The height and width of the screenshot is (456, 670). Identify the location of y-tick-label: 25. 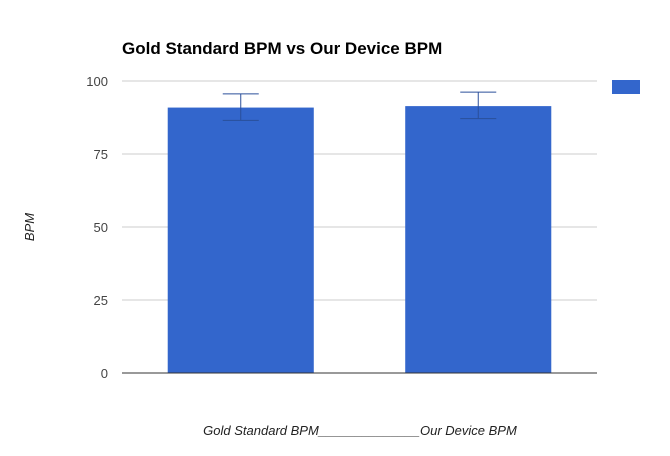
(101, 300).